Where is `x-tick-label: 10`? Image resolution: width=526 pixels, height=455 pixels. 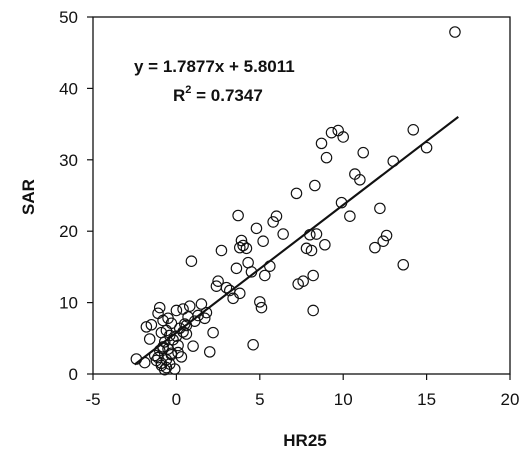 x-tick-label: 10 is located at coordinates (343, 399).